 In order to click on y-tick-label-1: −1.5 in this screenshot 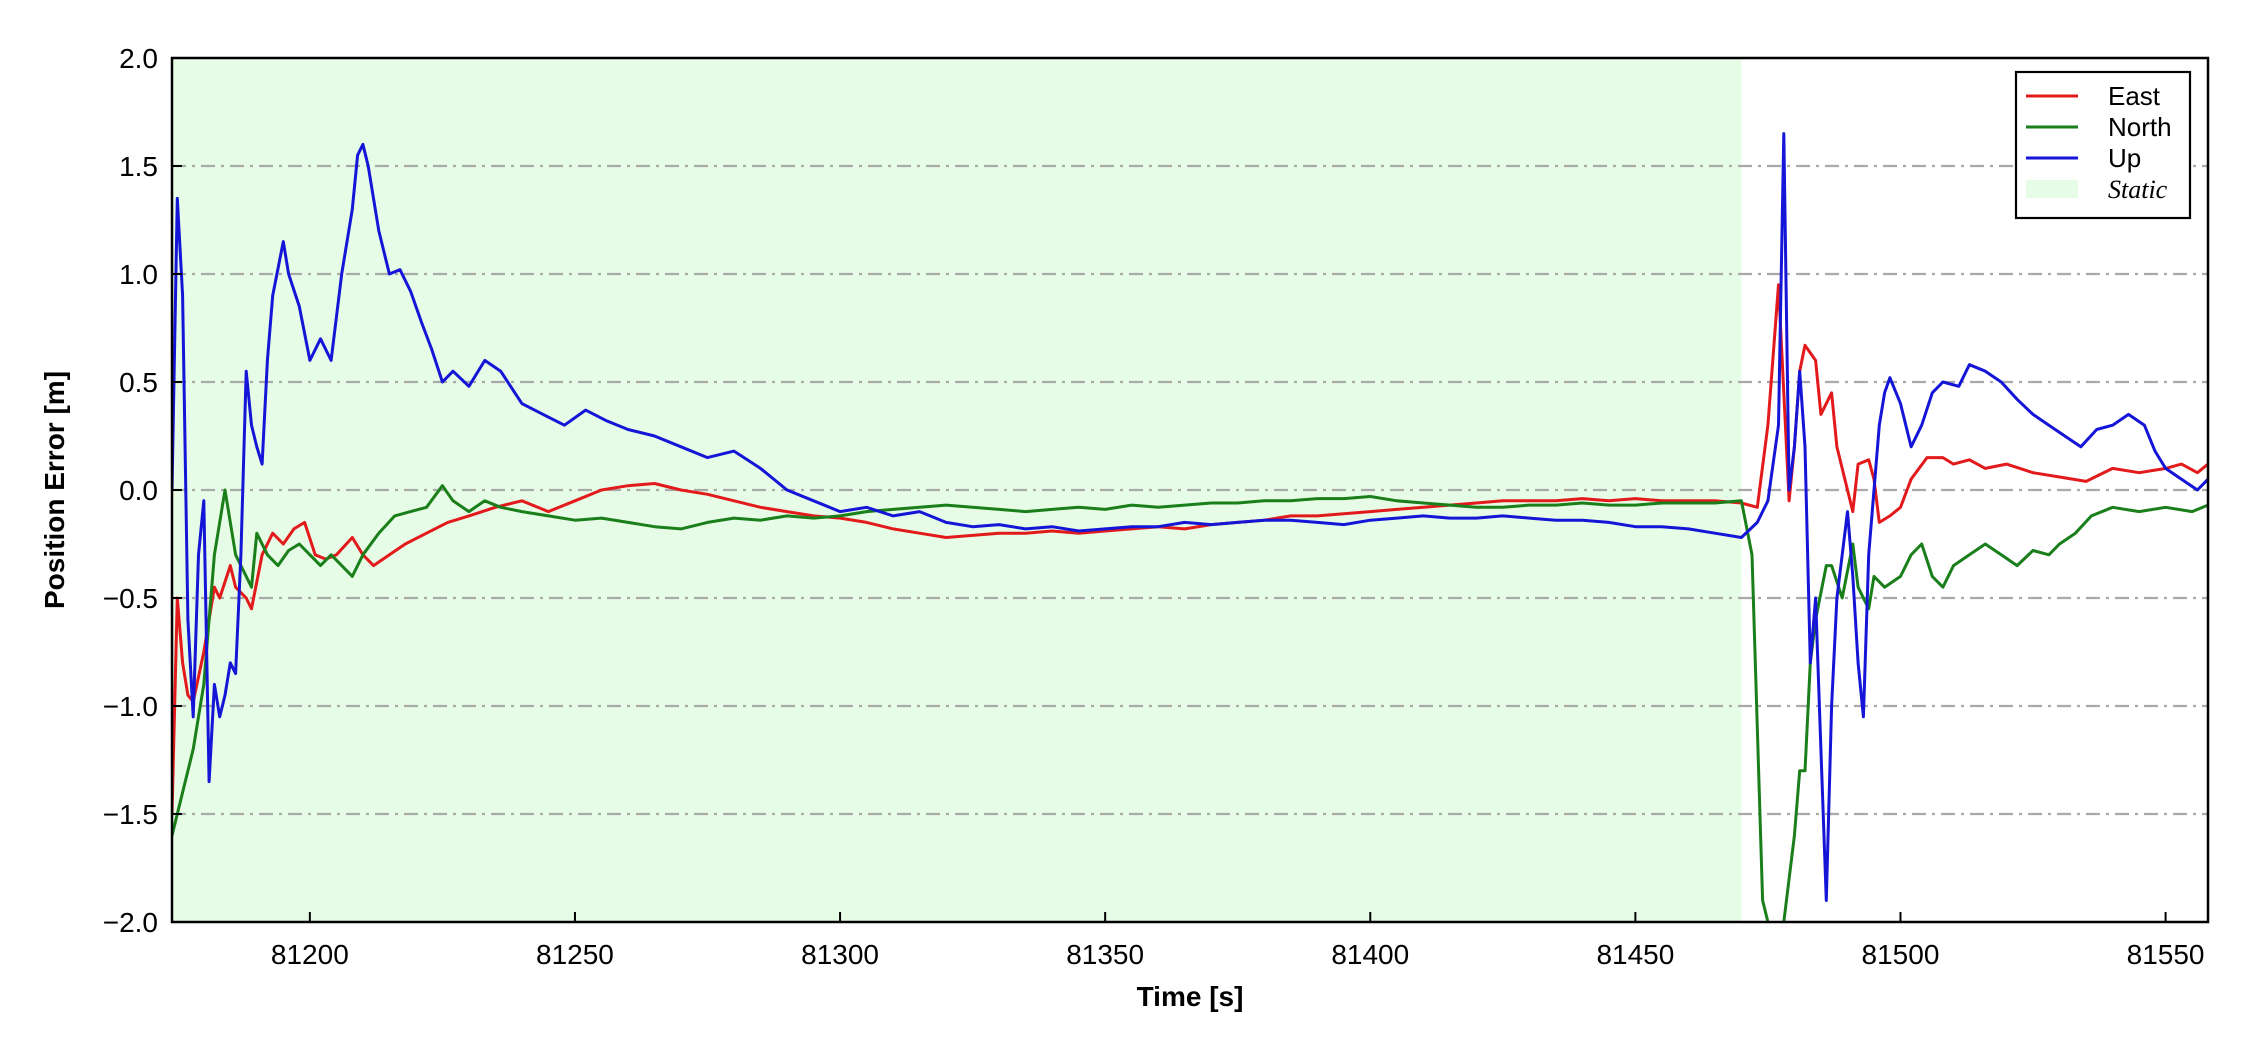, I will do `click(130, 814)`.